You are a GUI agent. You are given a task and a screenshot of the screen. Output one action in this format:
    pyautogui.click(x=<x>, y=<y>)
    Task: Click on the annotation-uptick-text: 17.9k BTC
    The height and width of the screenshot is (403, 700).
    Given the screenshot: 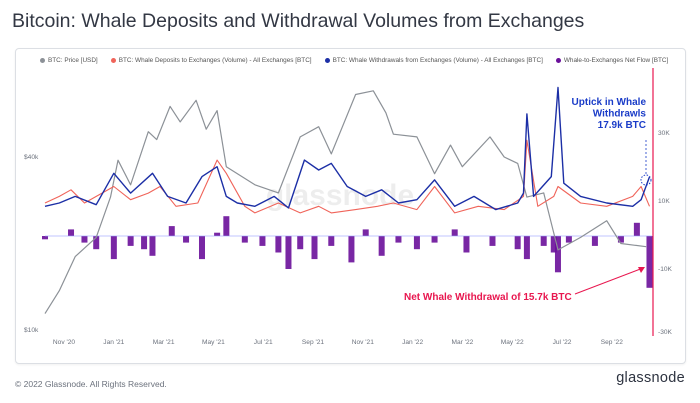 What is the action you would take?
    pyautogui.click(x=622, y=125)
    